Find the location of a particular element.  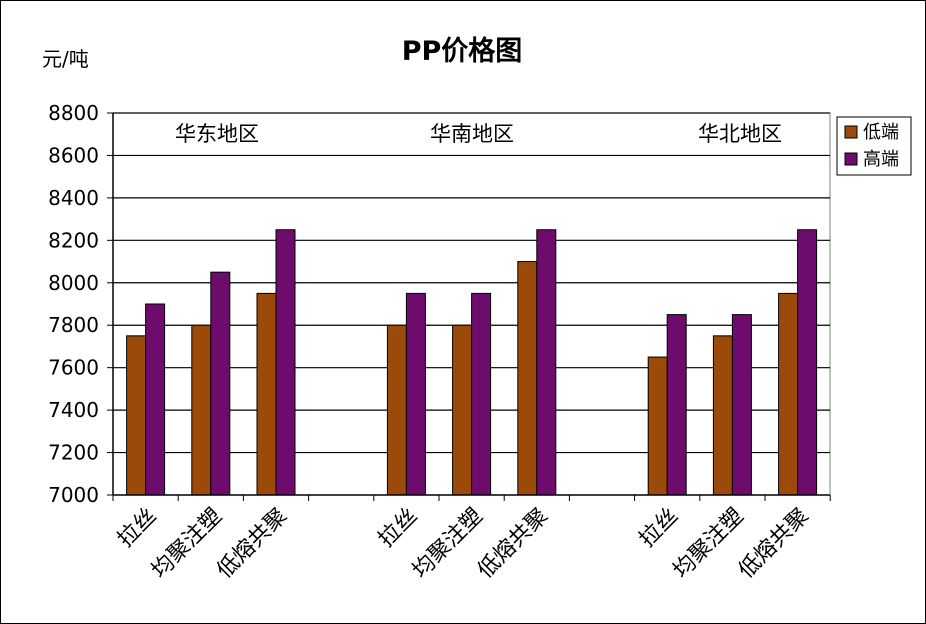

y-tick-label: 7200 is located at coordinates (73, 453).